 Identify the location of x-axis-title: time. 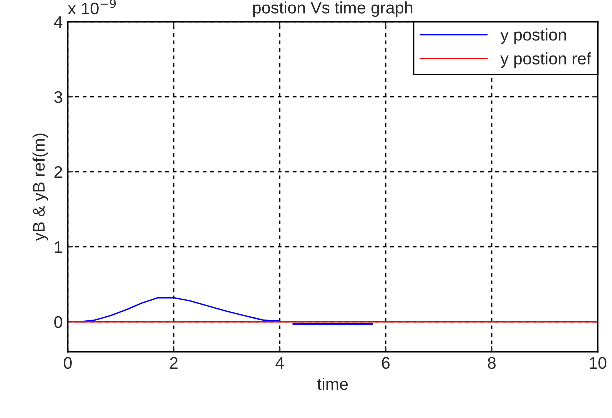
(333, 384).